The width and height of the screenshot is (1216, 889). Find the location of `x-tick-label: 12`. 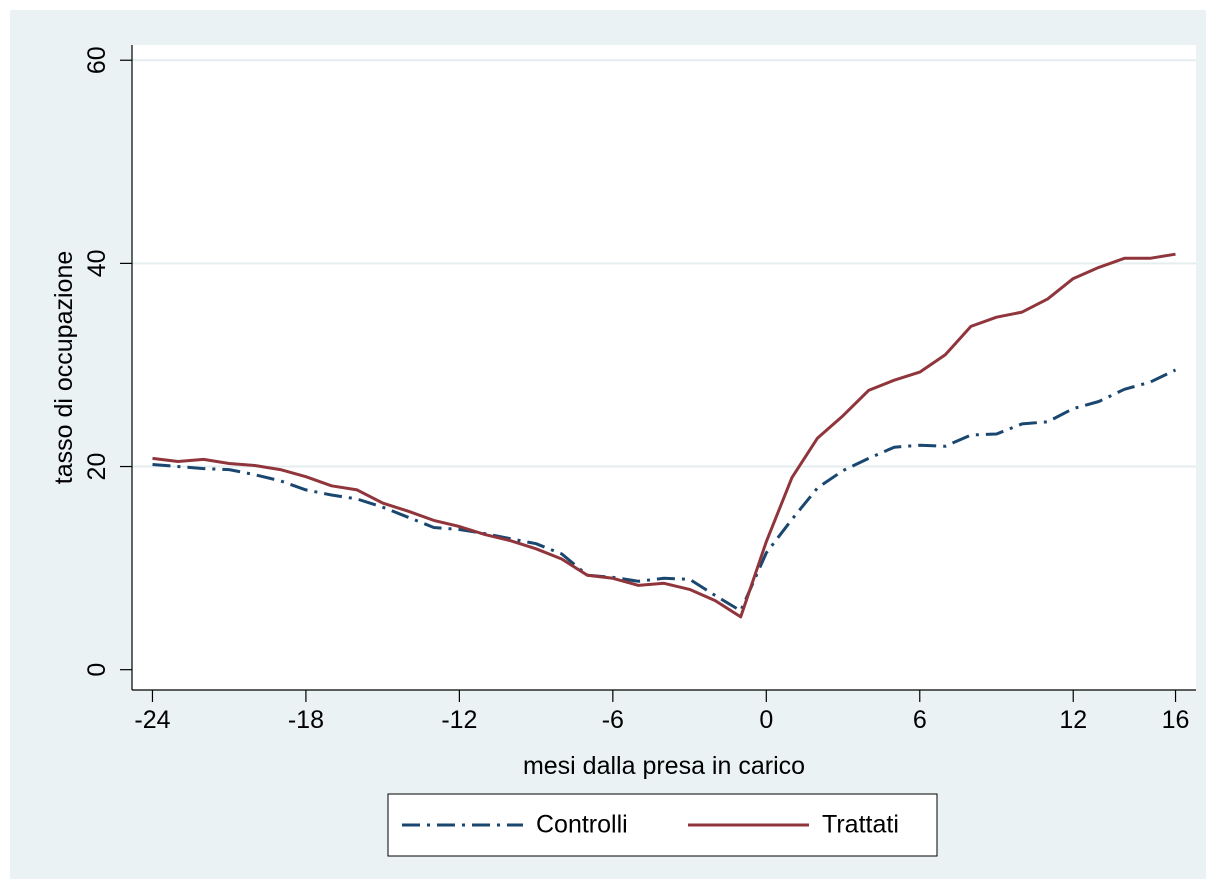

x-tick-label: 12 is located at coordinates (1073, 720).